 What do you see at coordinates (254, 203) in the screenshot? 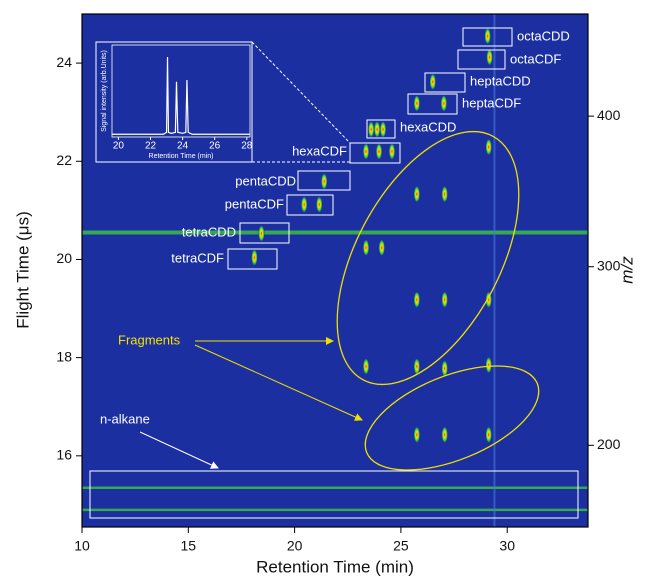
I see `annotation-label: pentaCDF` at bounding box center [254, 203].